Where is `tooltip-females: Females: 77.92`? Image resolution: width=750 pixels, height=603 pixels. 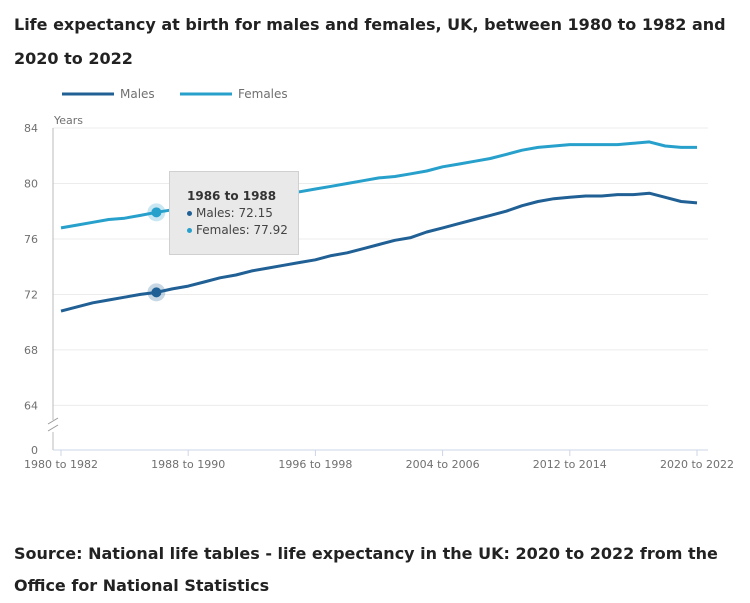 tooltip-females: Females: 77.92 is located at coordinates (242, 230).